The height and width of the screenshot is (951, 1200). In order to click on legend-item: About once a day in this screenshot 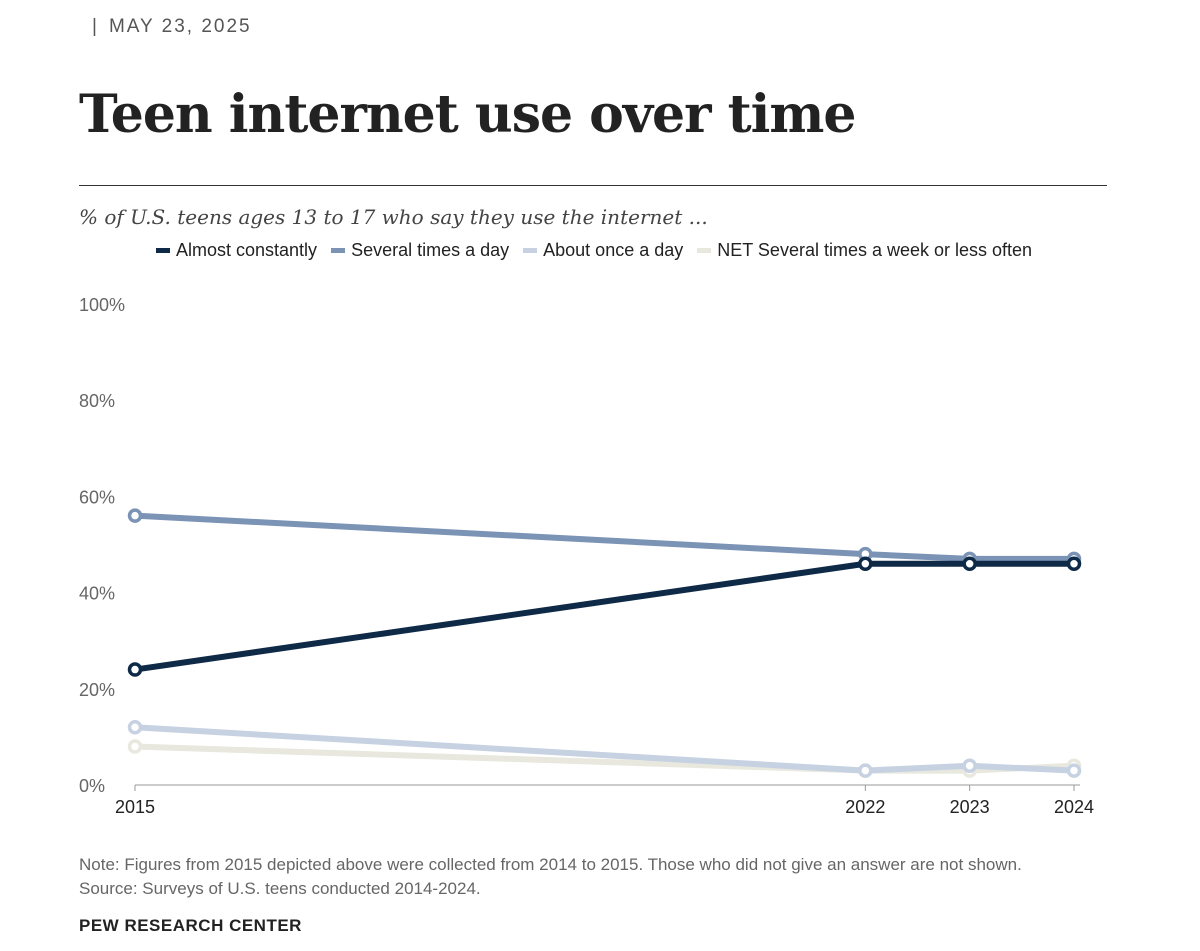, I will do `click(603, 250)`.